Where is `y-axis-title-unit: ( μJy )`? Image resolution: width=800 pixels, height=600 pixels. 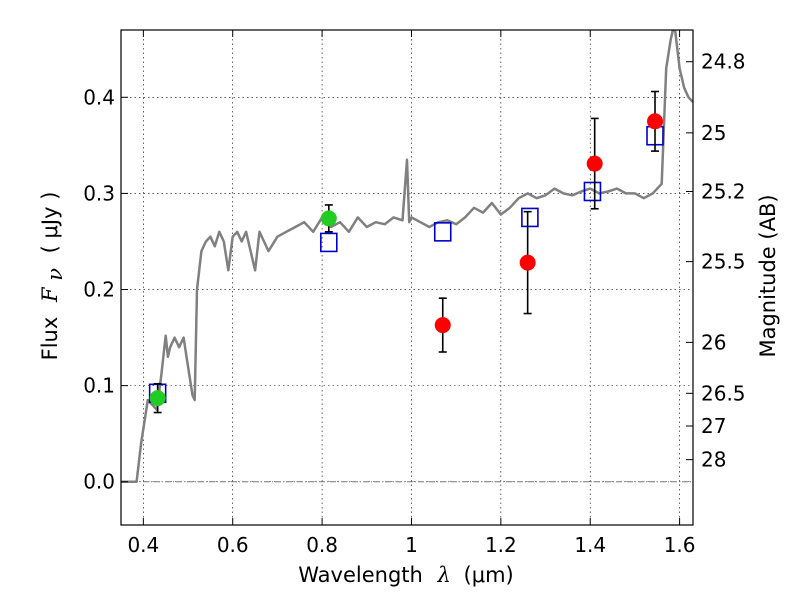 y-axis-title-unit: ( μJy ) is located at coordinates (50, 223).